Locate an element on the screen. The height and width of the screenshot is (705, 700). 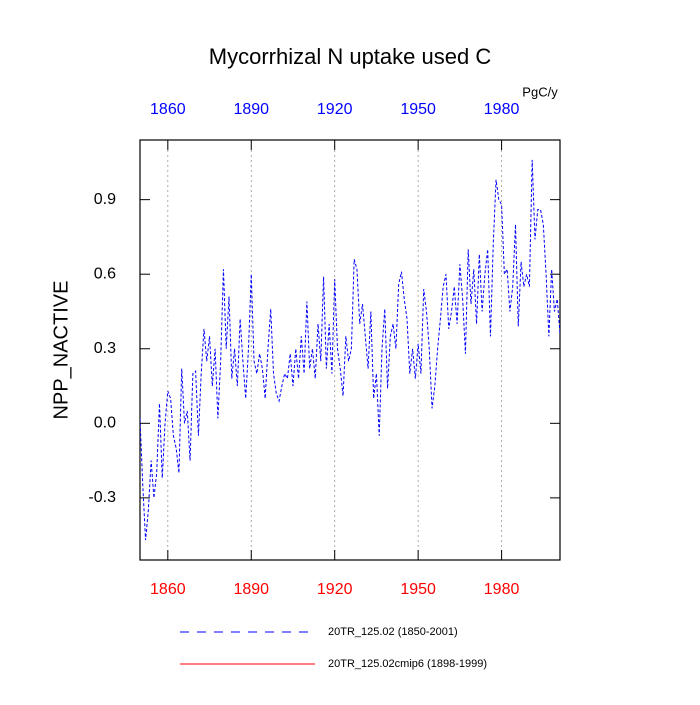
x-top-tick-label: 1860 is located at coordinates (168, 109).